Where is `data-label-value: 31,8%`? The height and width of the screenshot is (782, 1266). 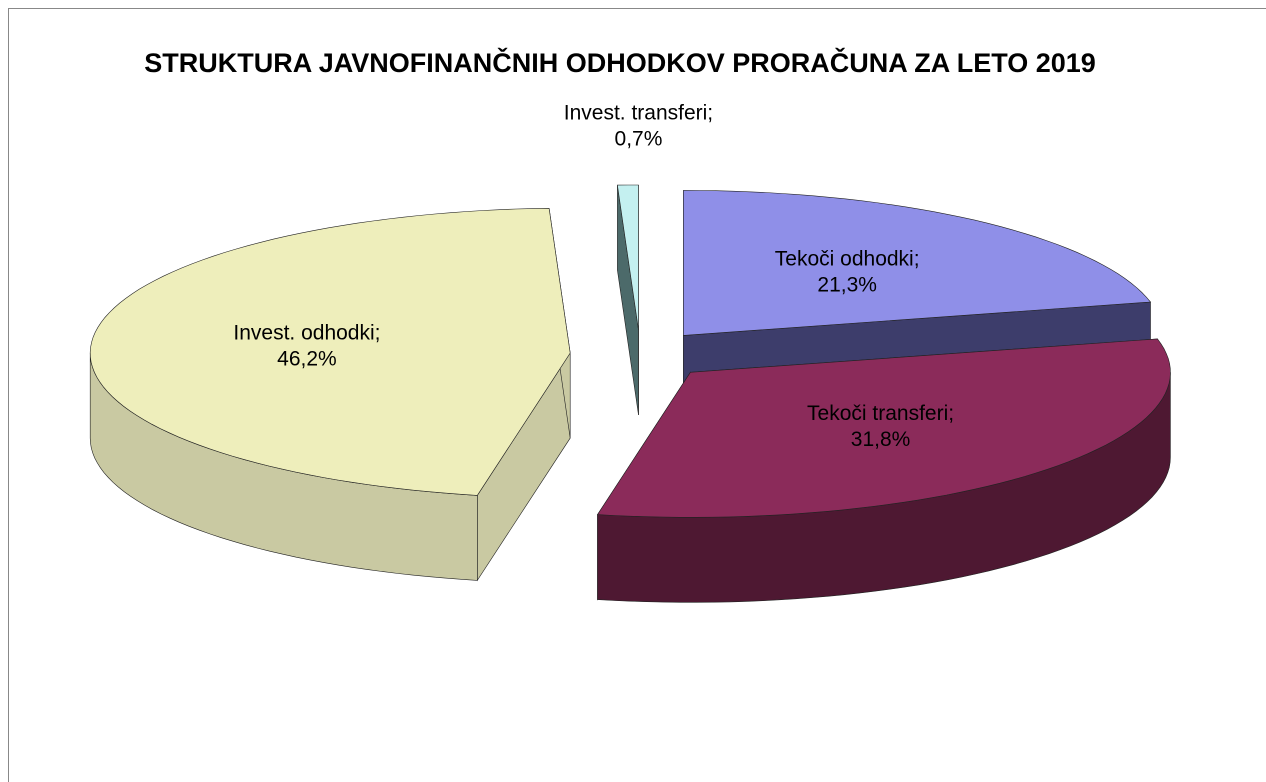
data-label-value: 31,8% is located at coordinates (881, 439).